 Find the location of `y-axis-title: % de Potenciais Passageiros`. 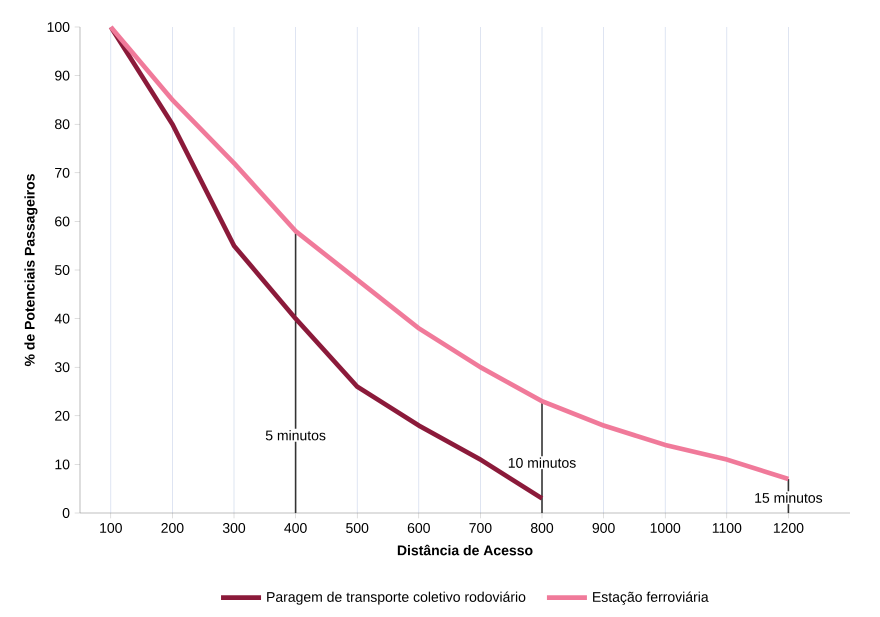

y-axis-title: % de Potenciais Passageiros is located at coordinates (31, 270).